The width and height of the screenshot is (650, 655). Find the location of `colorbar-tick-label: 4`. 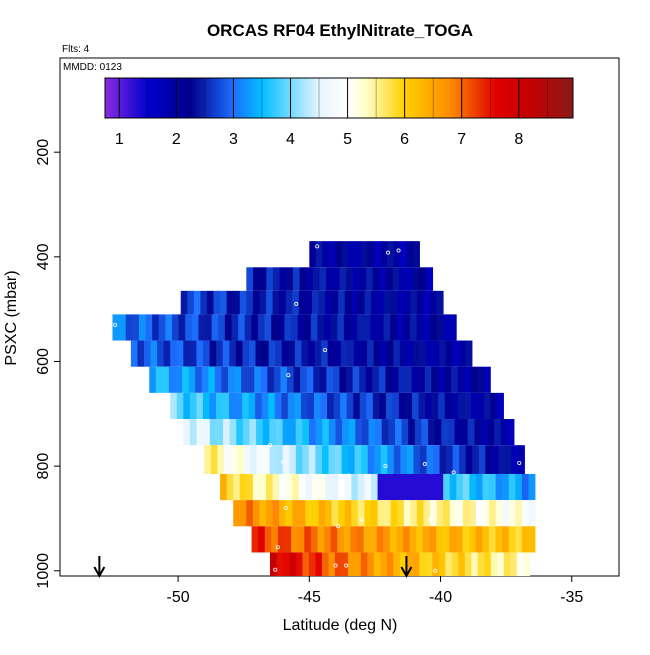

colorbar-tick-label: 4 is located at coordinates (290, 139).